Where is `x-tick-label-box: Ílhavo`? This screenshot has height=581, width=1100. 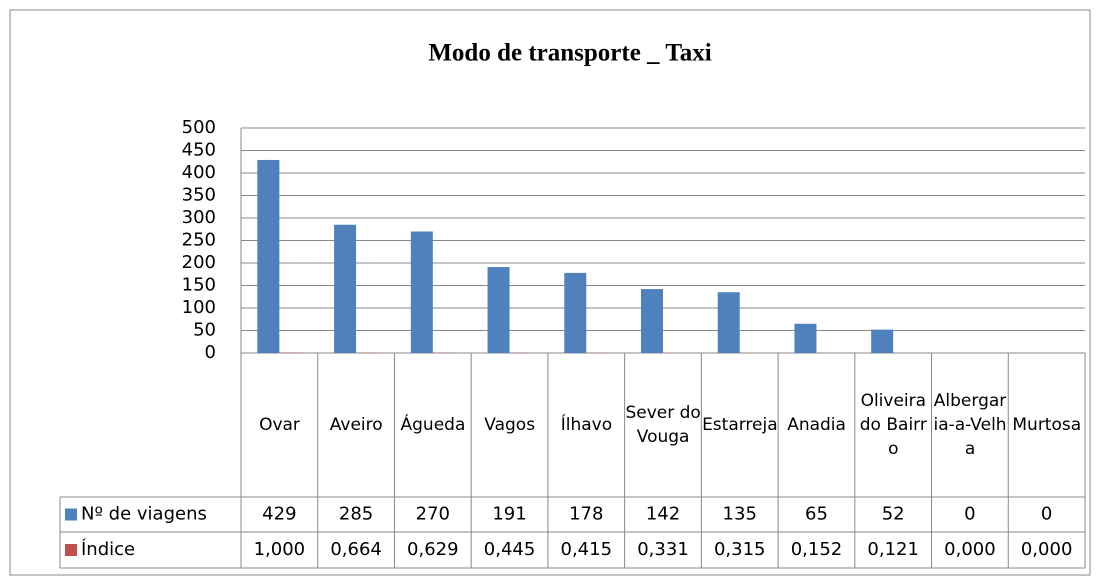
x-tick-label-box: Ílhavo is located at coordinates (586, 425).